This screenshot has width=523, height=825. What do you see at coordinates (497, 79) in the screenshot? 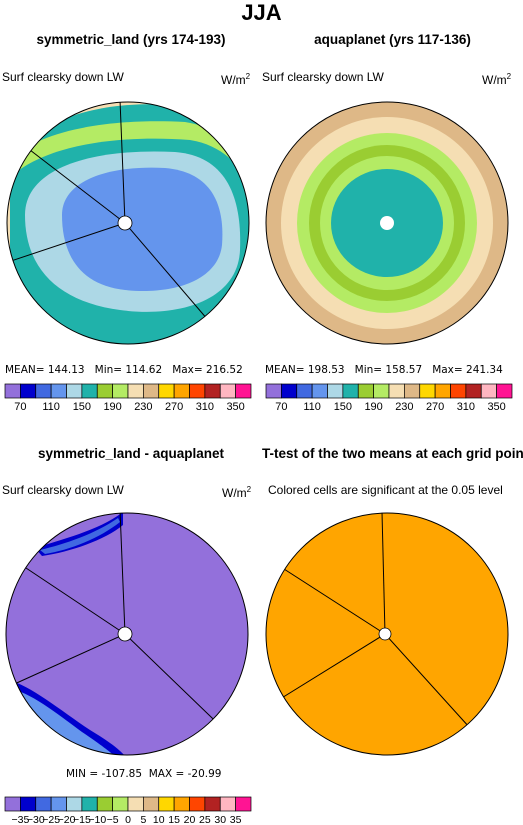
I see `panel2-units: W/m2` at bounding box center [497, 79].